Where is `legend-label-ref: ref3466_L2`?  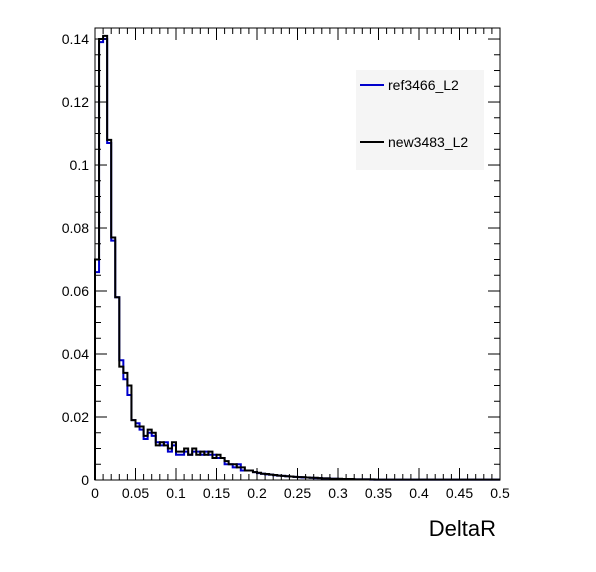 legend-label-ref: ref3466_L2 is located at coordinates (423, 85).